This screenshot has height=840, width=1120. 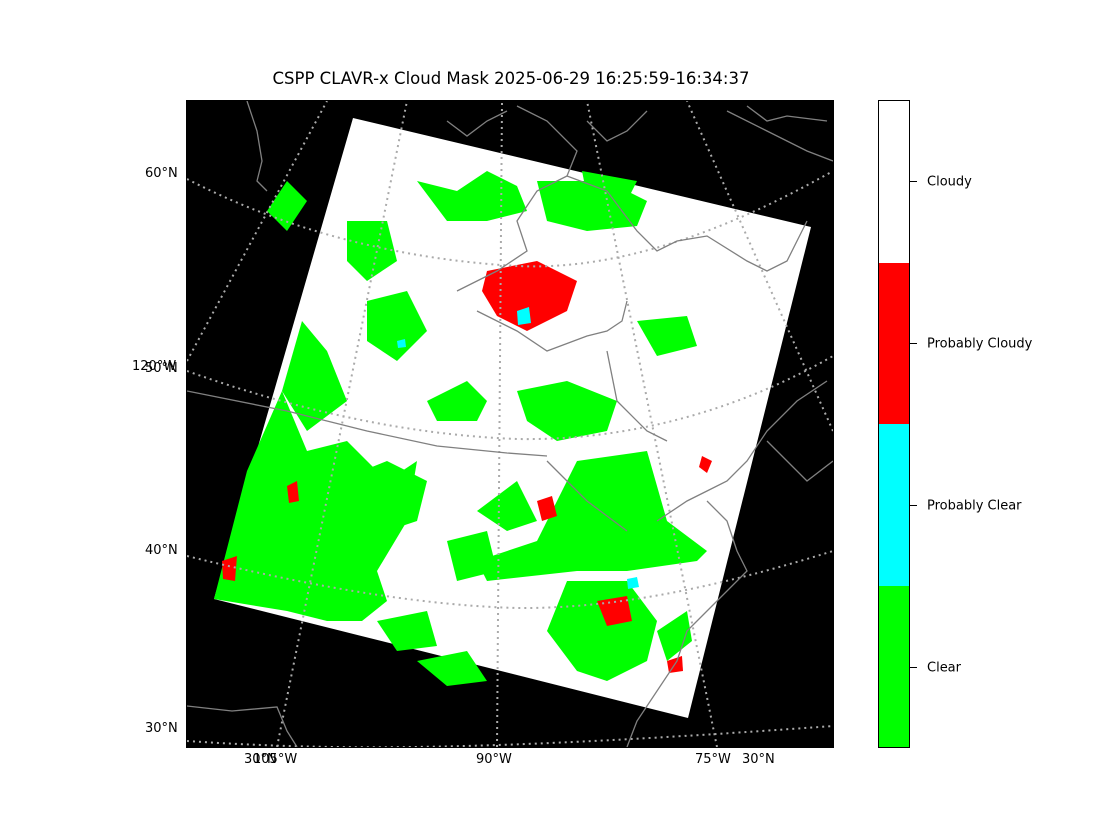 What do you see at coordinates (161, 728) in the screenshot?
I see `lat-label-30: 30°N` at bounding box center [161, 728].